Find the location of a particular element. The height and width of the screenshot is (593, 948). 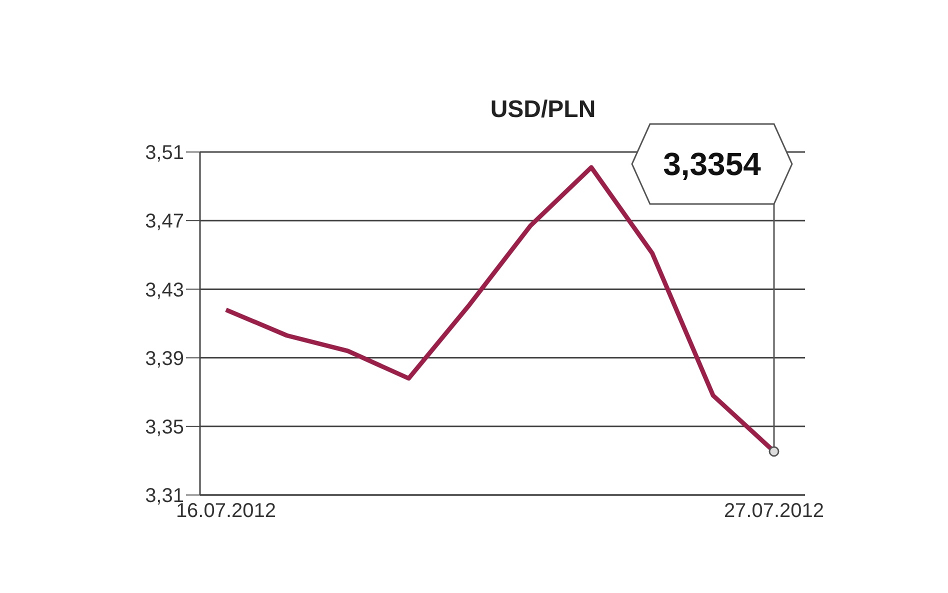

y-tick-label: 3,39 is located at coordinates (164, 359).